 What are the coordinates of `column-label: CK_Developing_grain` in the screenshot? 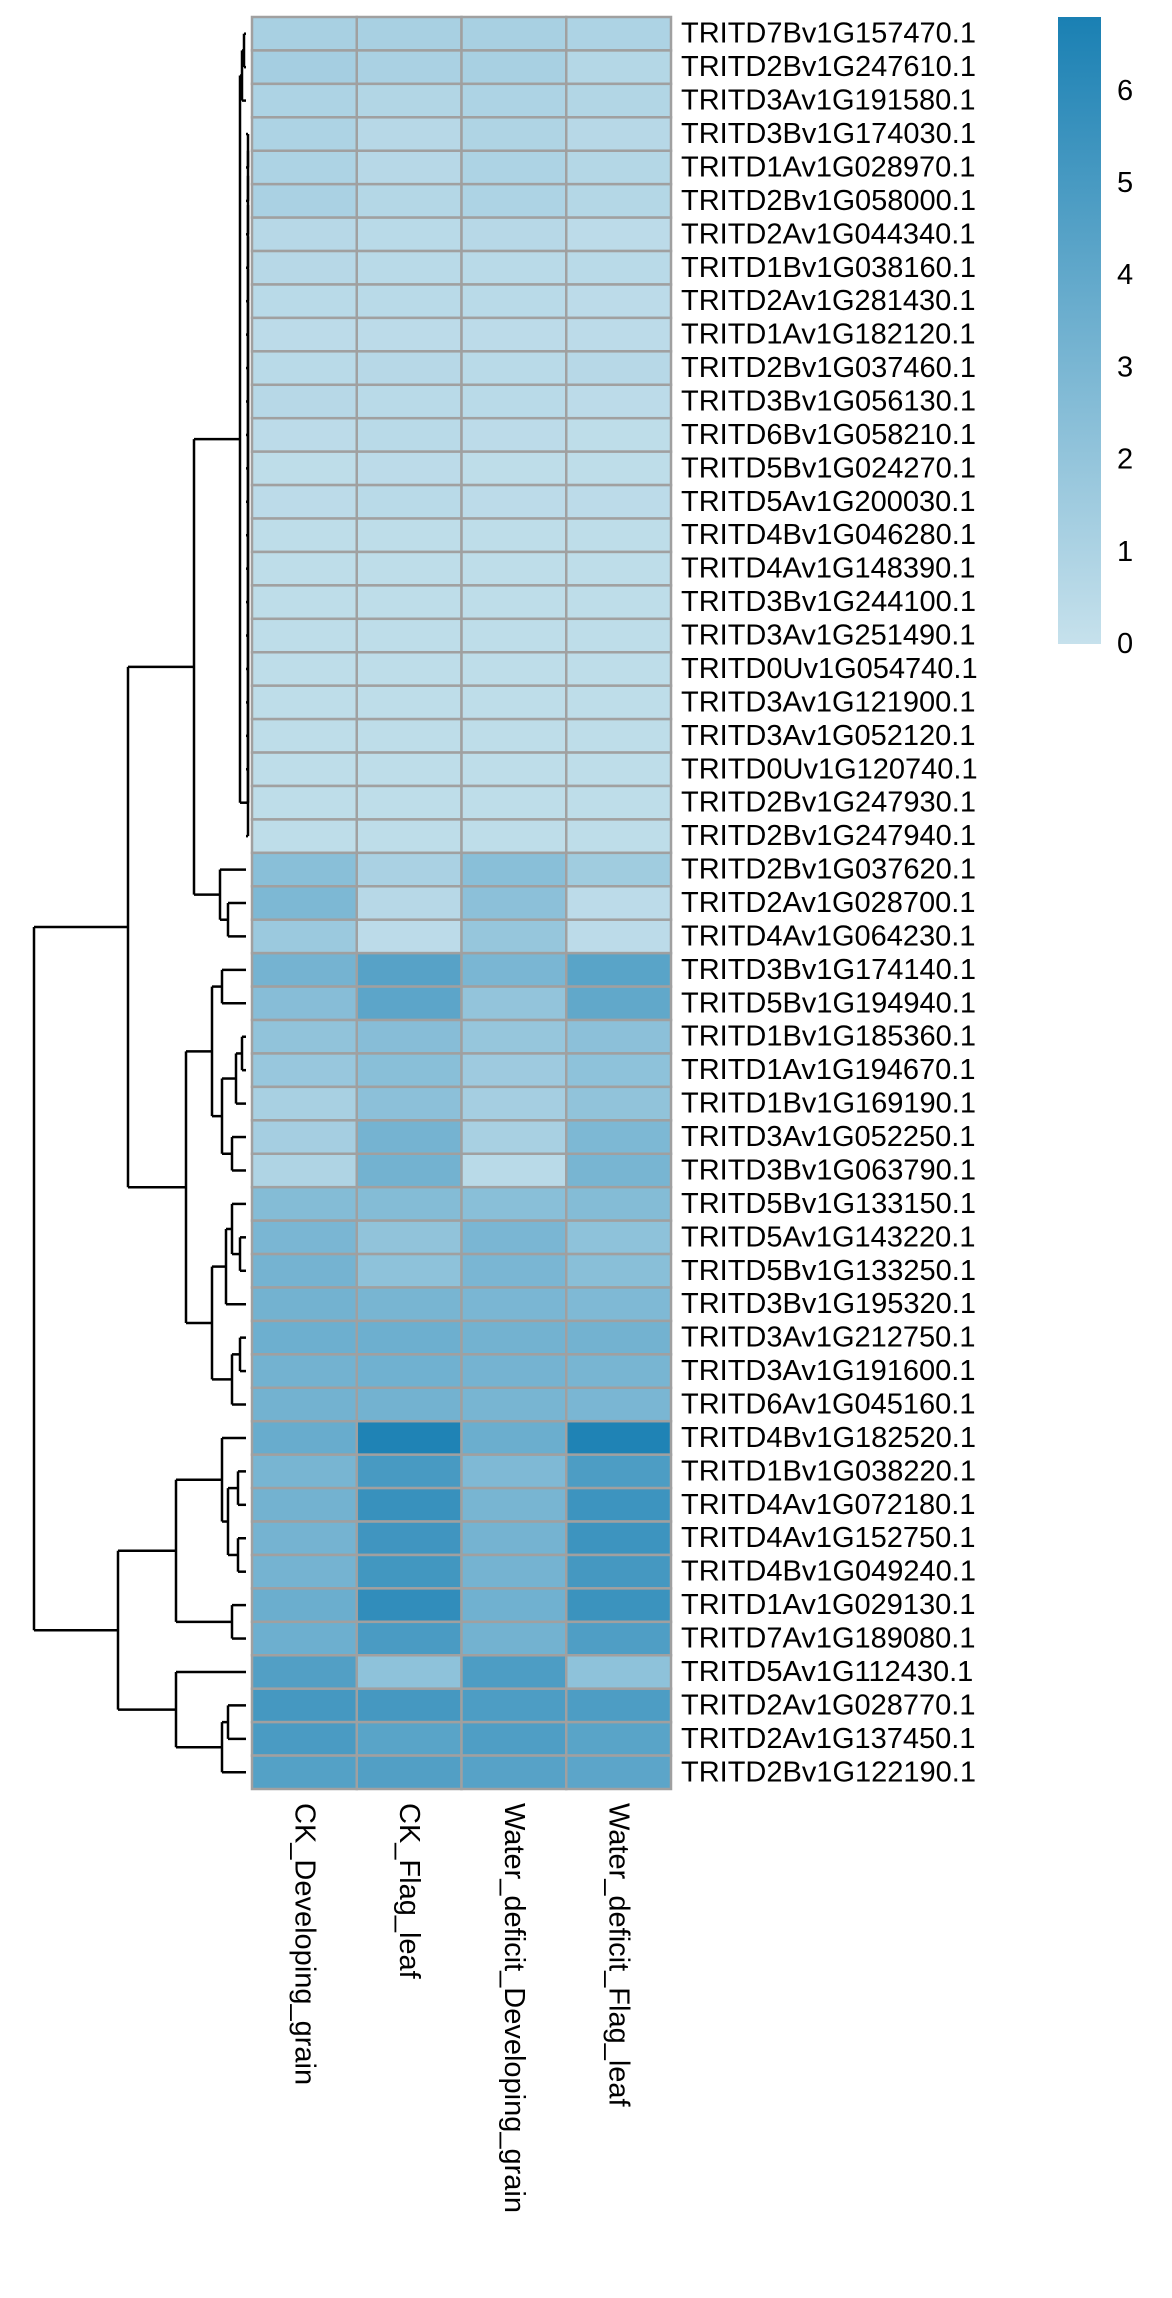 It's located at (304, 1944).